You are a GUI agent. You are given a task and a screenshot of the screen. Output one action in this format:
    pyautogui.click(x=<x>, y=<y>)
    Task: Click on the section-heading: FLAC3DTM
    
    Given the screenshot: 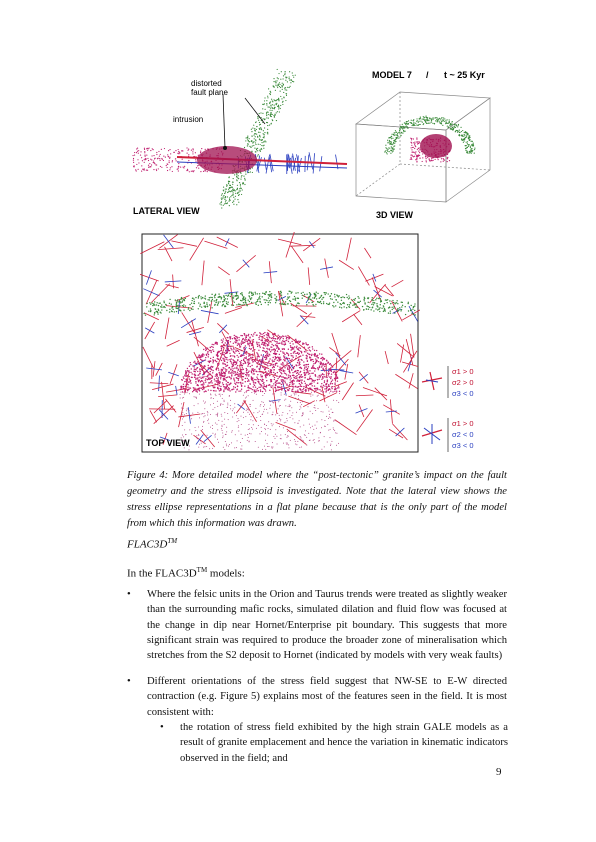 What is the action you would take?
    pyautogui.click(x=152, y=544)
    